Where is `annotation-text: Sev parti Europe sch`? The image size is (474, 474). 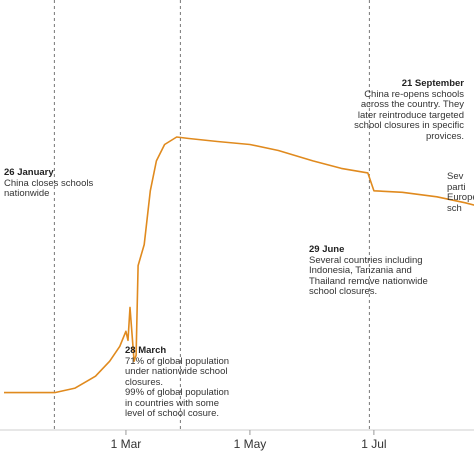 annotation-text: Sev parti Europe sch is located at coordinates (460, 193).